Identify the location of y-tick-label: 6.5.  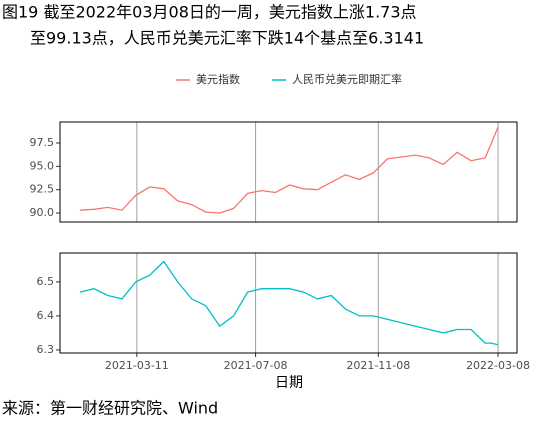
(46, 281).